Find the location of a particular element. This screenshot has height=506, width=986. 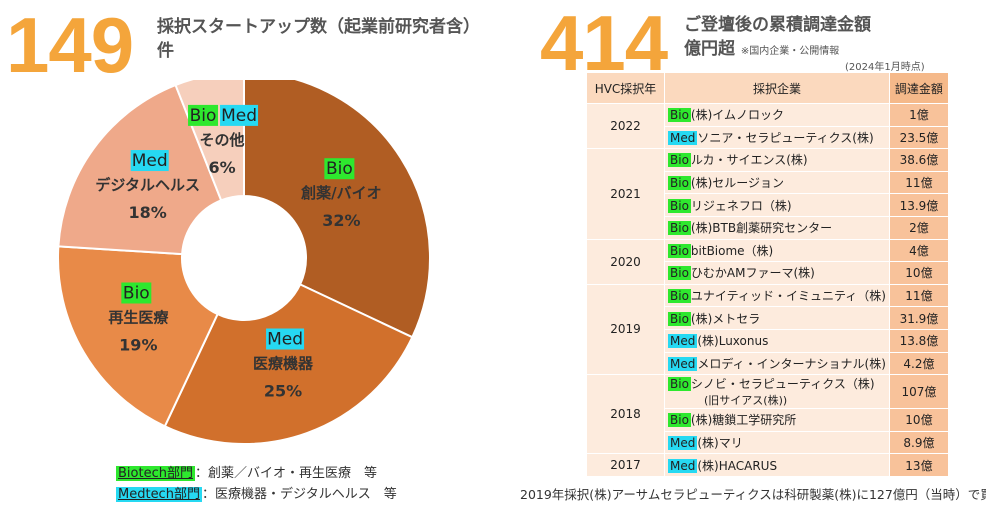

company-name: リジェネフロ（株) is located at coordinates (741, 205).